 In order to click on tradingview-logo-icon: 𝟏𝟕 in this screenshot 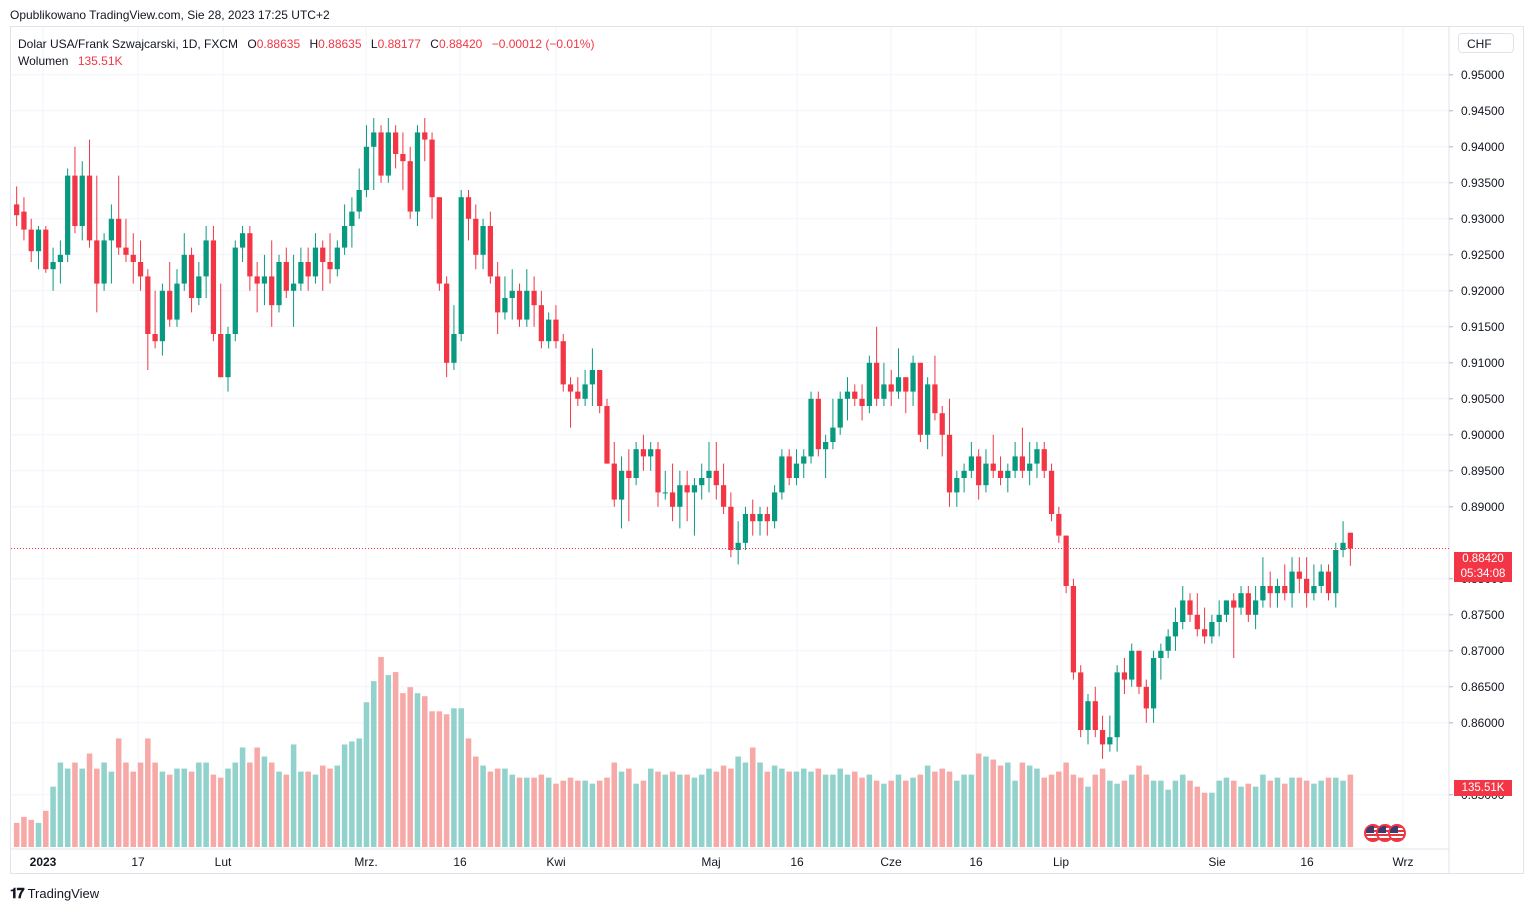, I will do `click(17, 893)`.